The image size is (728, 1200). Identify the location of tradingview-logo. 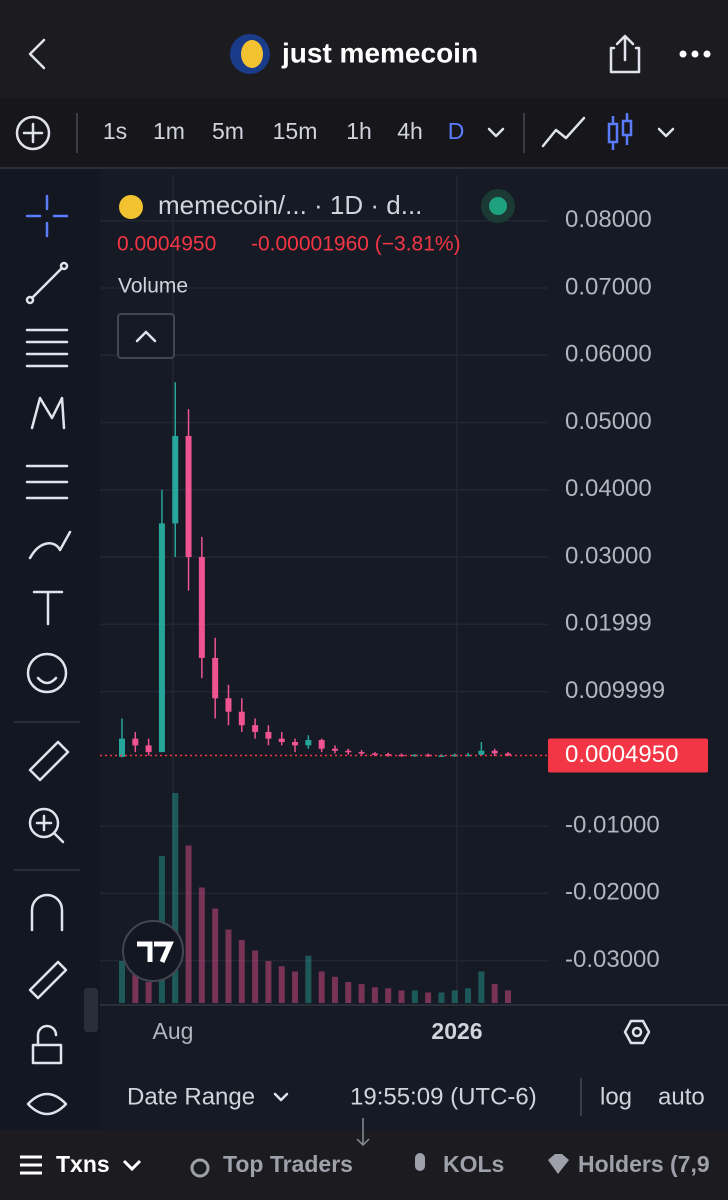
(153, 951).